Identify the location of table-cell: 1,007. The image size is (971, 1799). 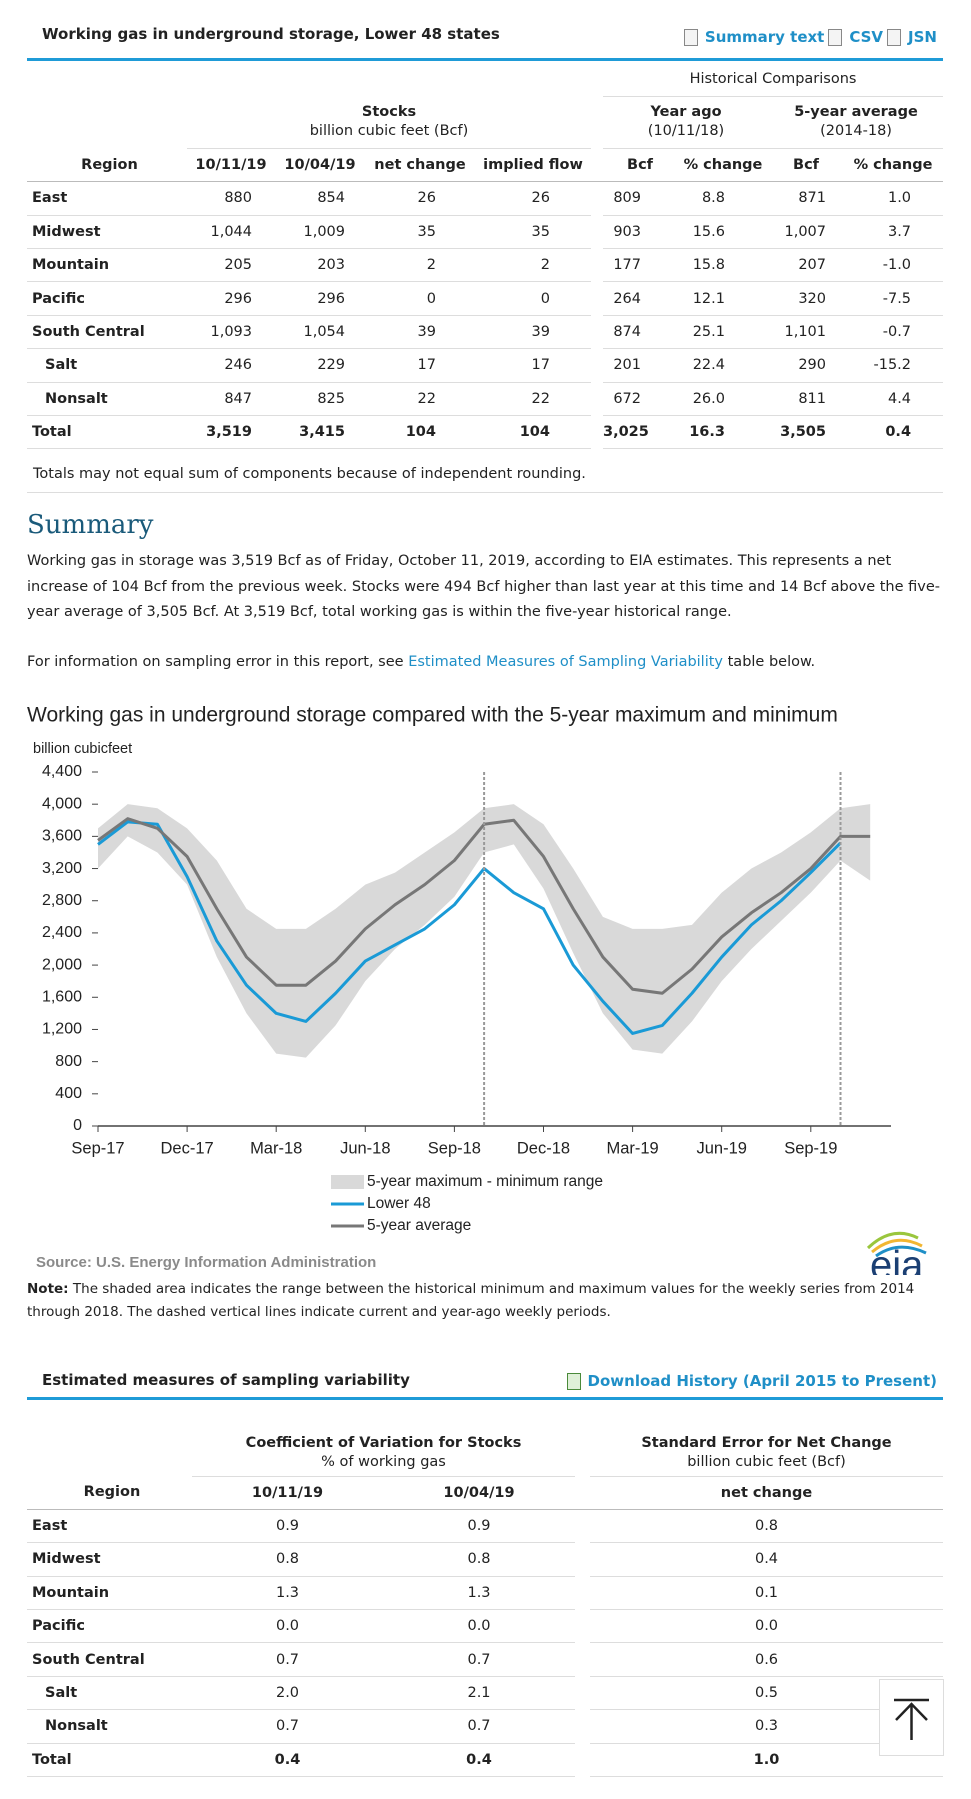
(806, 232).